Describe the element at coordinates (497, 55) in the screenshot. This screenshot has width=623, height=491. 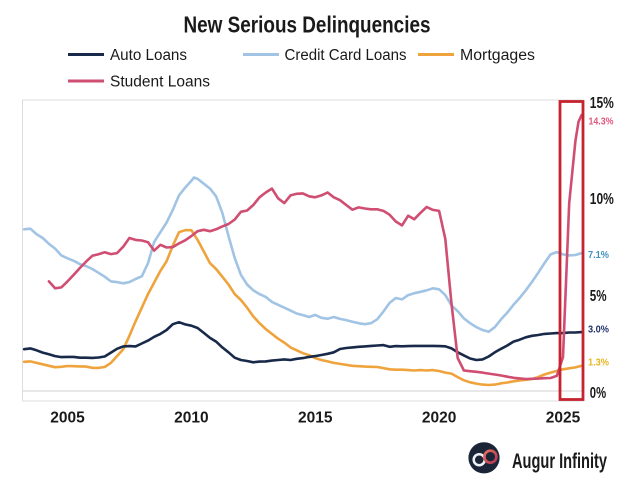
I see `svg-text: Mortgages` at that location.